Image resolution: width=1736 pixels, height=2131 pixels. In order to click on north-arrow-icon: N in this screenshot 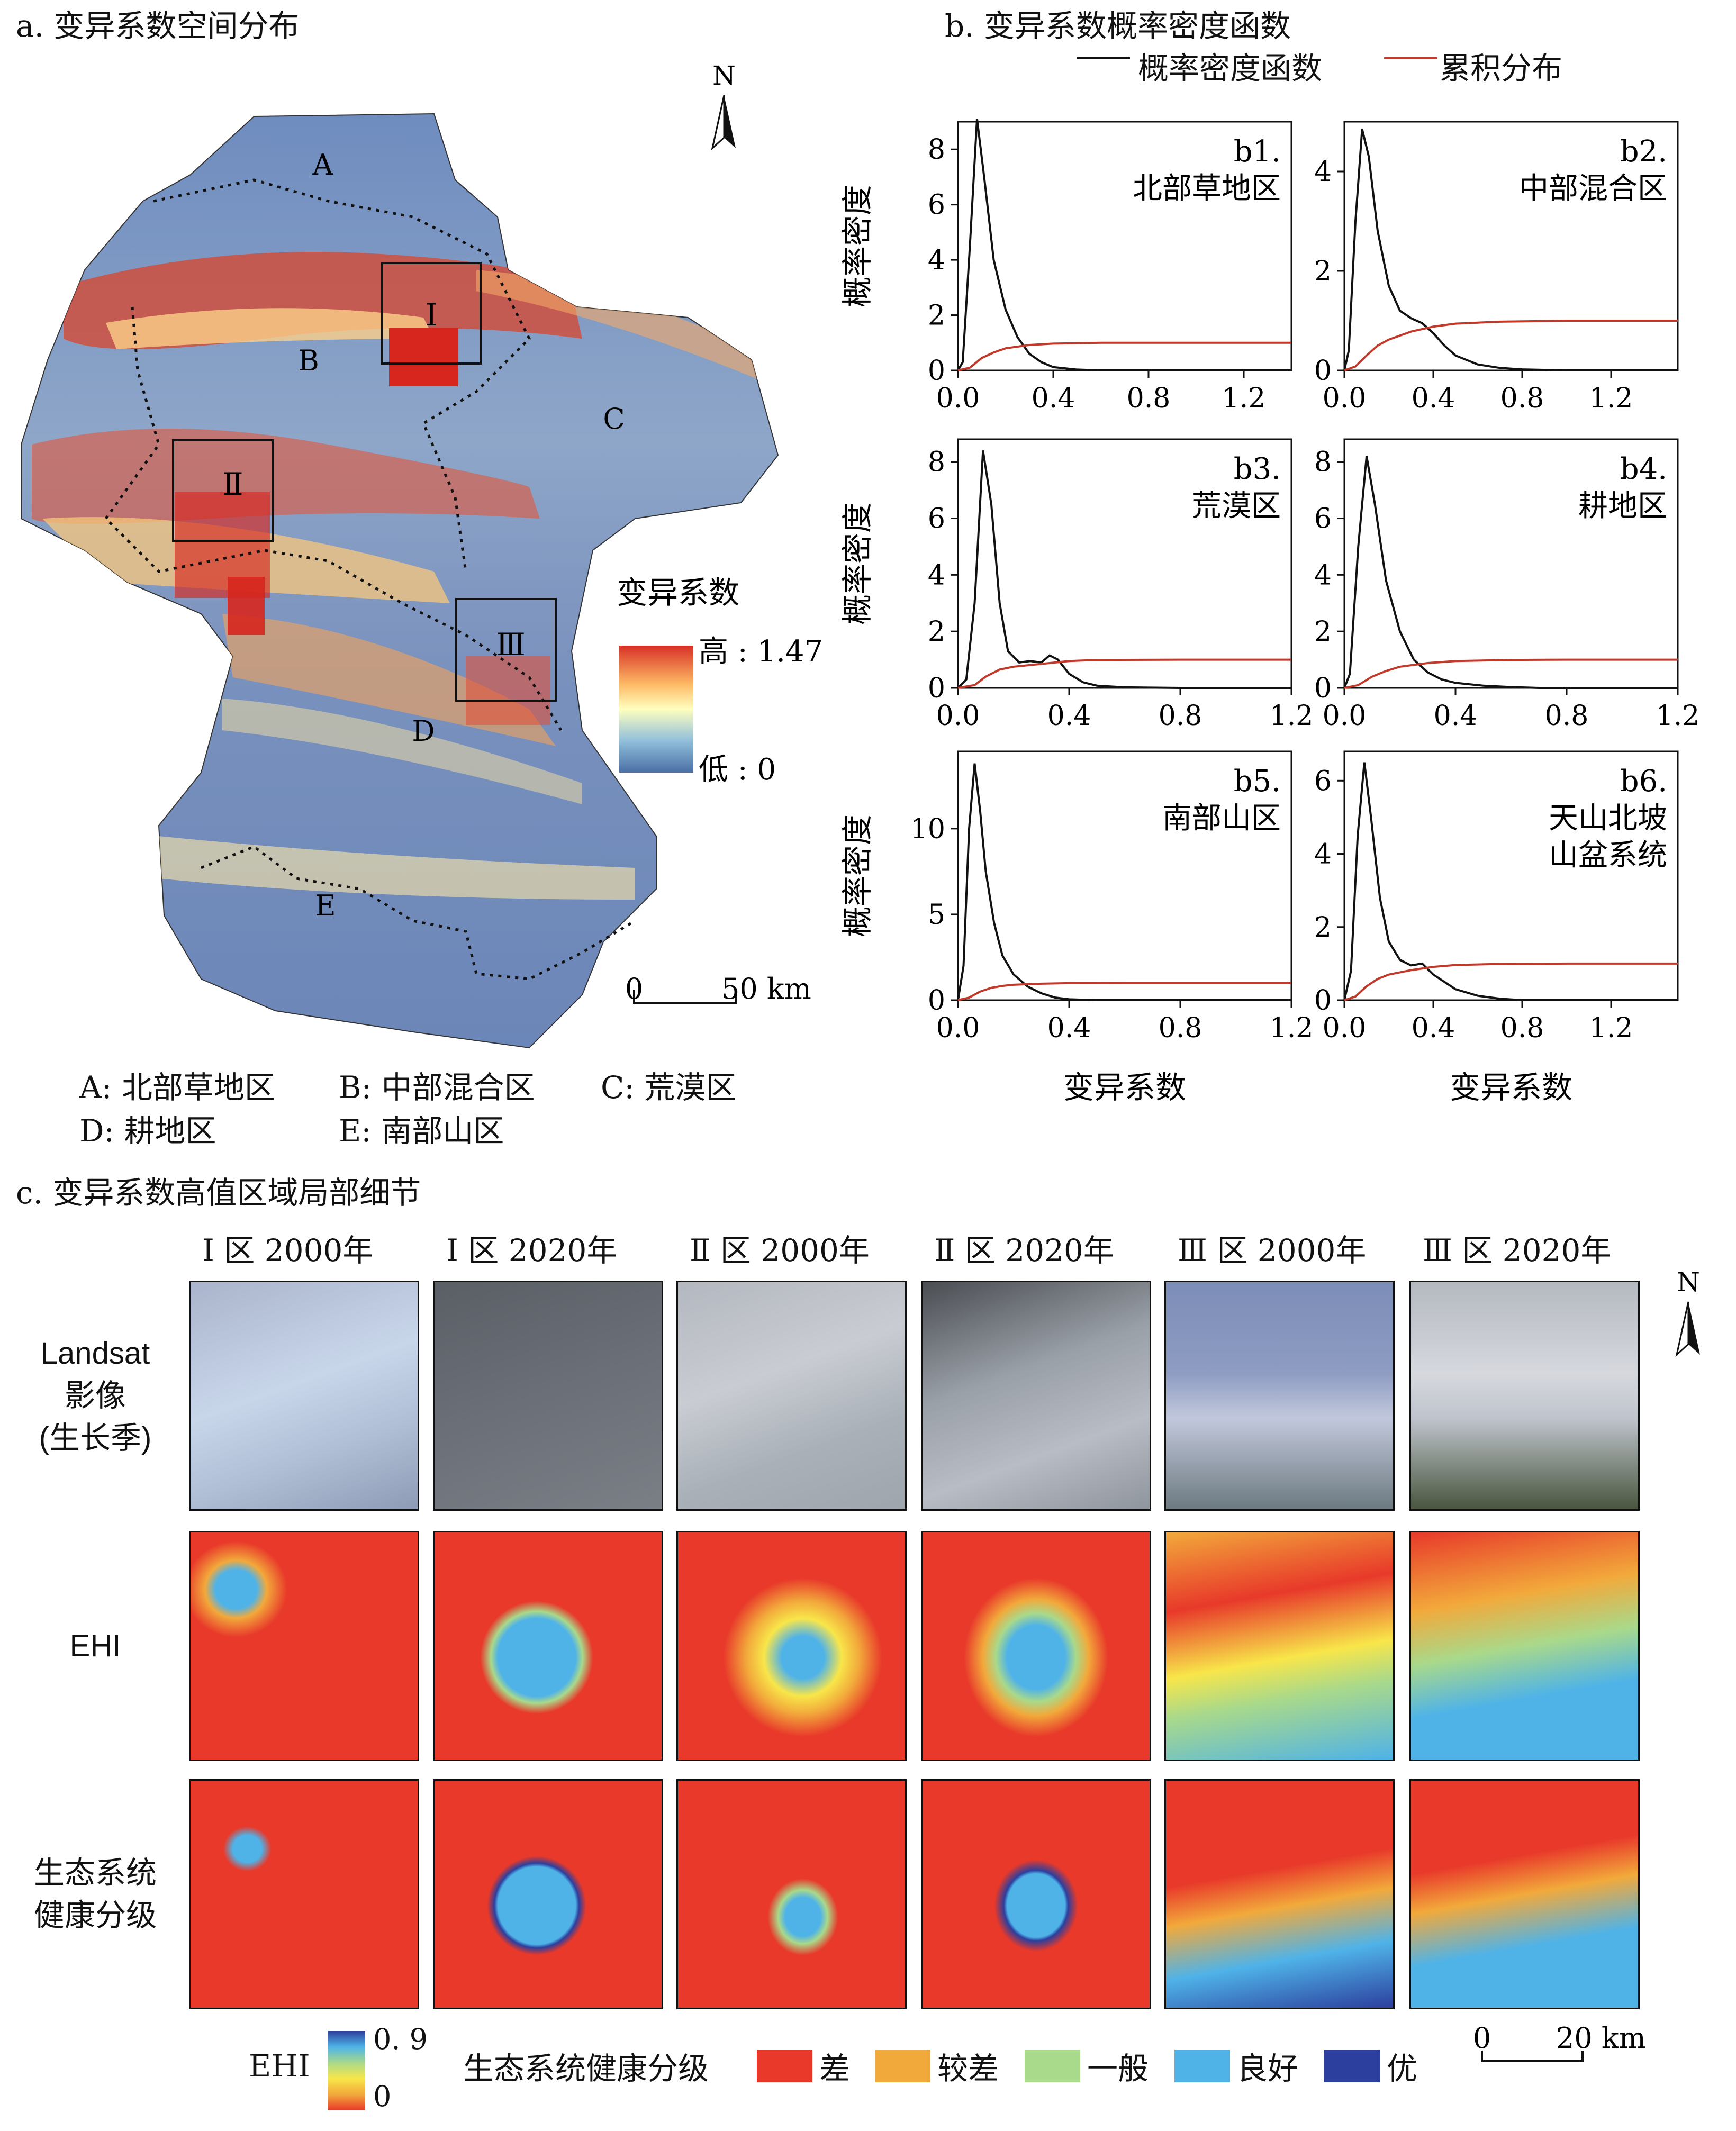, I will do `click(1688, 1312)`.